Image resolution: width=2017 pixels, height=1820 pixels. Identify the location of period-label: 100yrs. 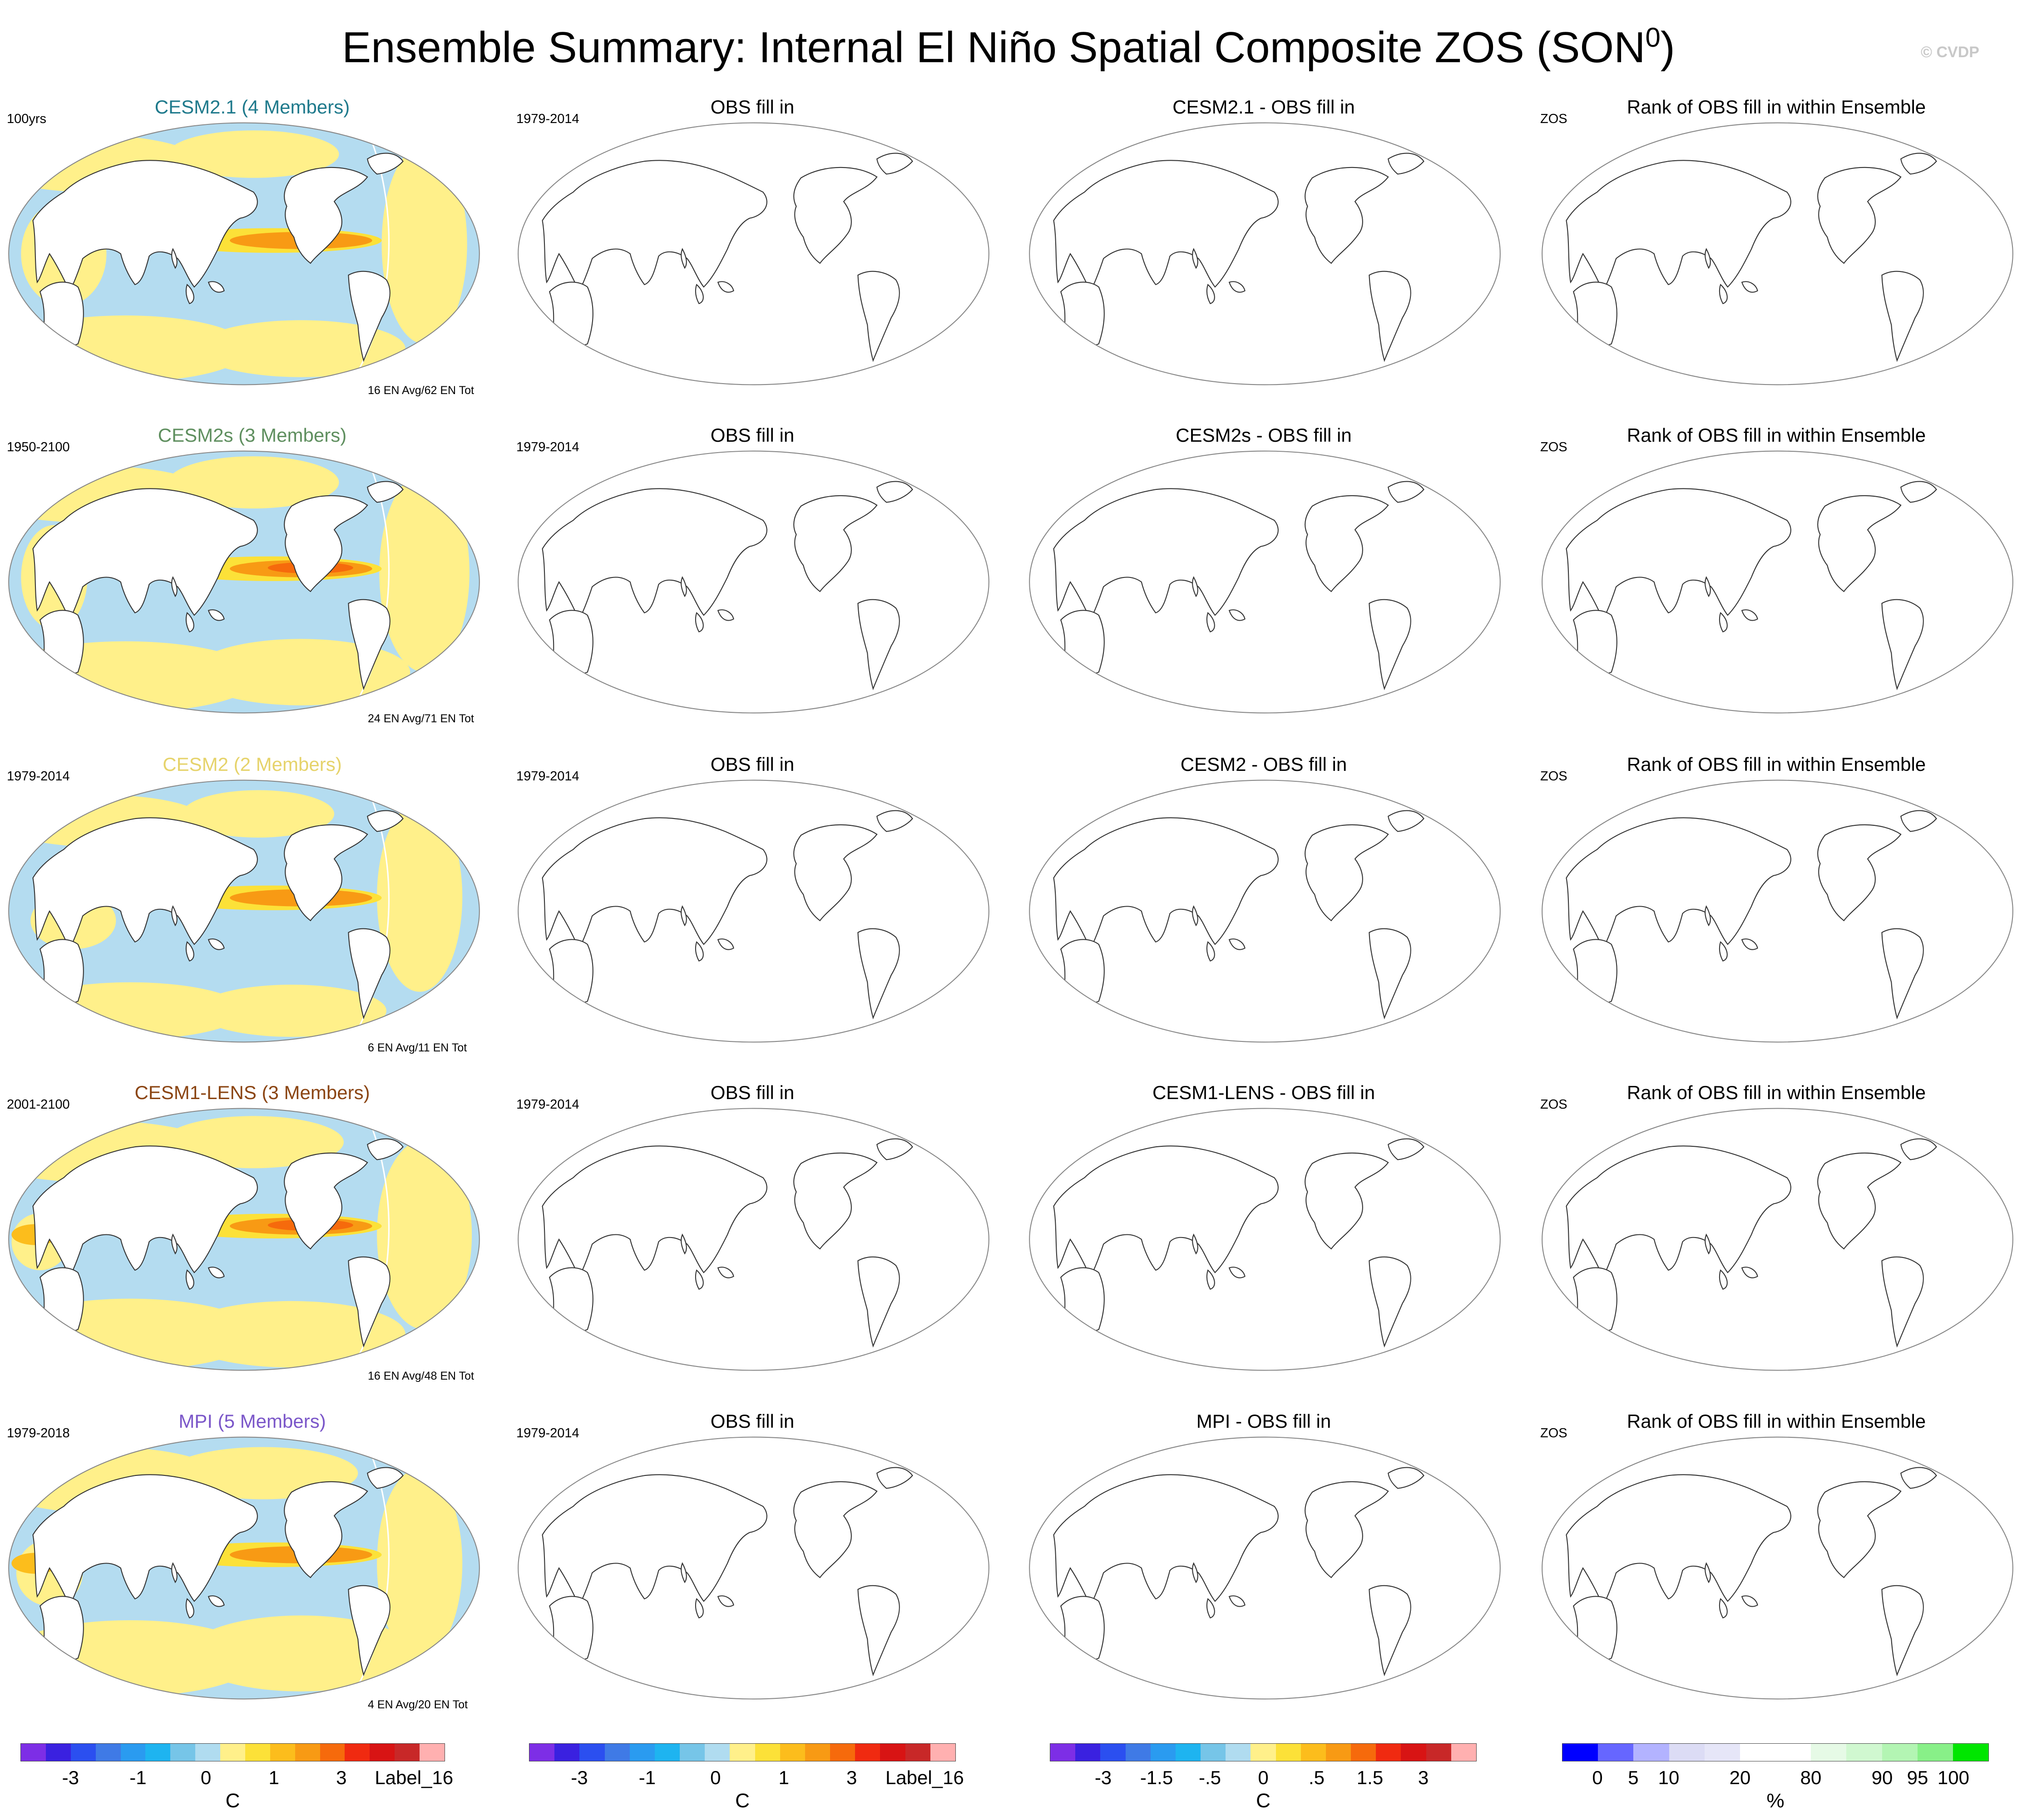
(27, 119).